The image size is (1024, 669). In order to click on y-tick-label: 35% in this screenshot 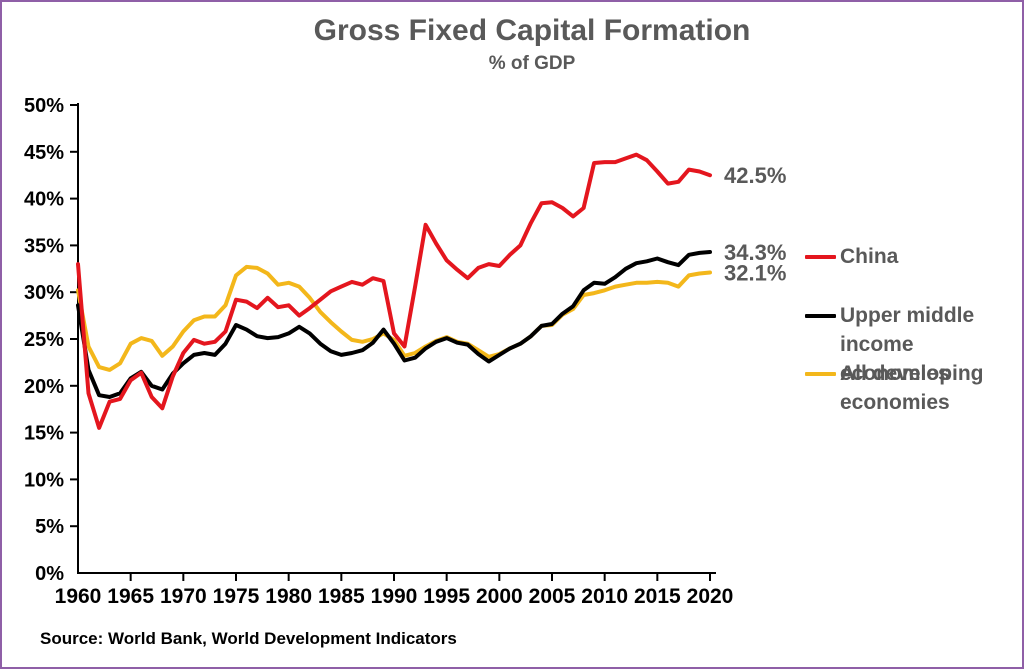, I will do `click(44, 246)`.